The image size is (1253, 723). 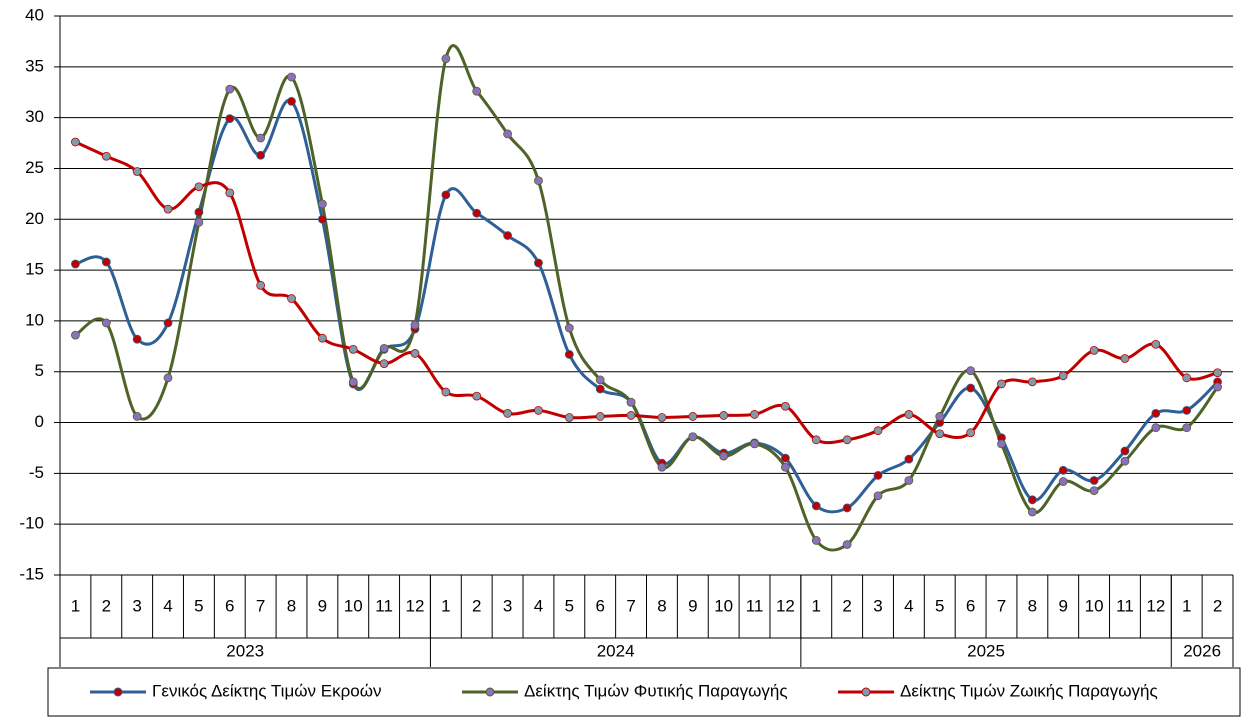 I want to click on y-tick-label: 5, so click(x=39, y=370).